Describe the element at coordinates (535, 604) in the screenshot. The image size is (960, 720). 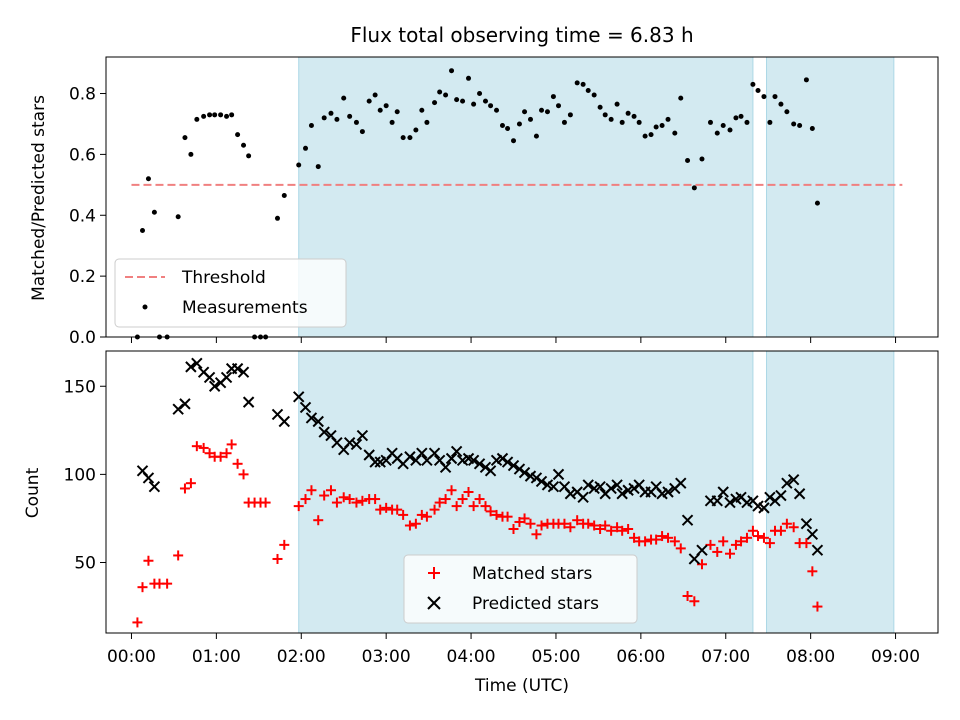
I see `legend-predicted-label: Predicted stars` at that location.